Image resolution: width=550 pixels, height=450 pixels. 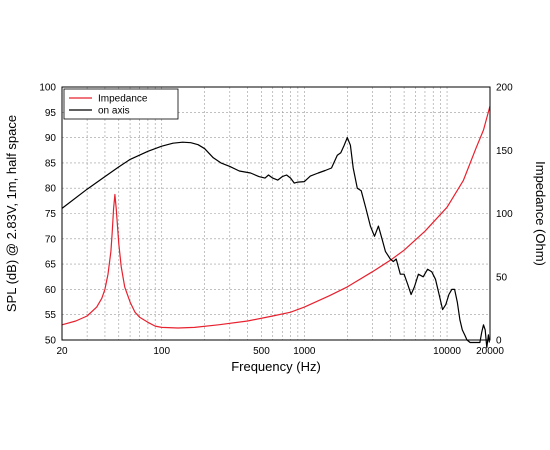 I want to click on x-axis-label: Frequency (Hz), so click(x=276, y=366).